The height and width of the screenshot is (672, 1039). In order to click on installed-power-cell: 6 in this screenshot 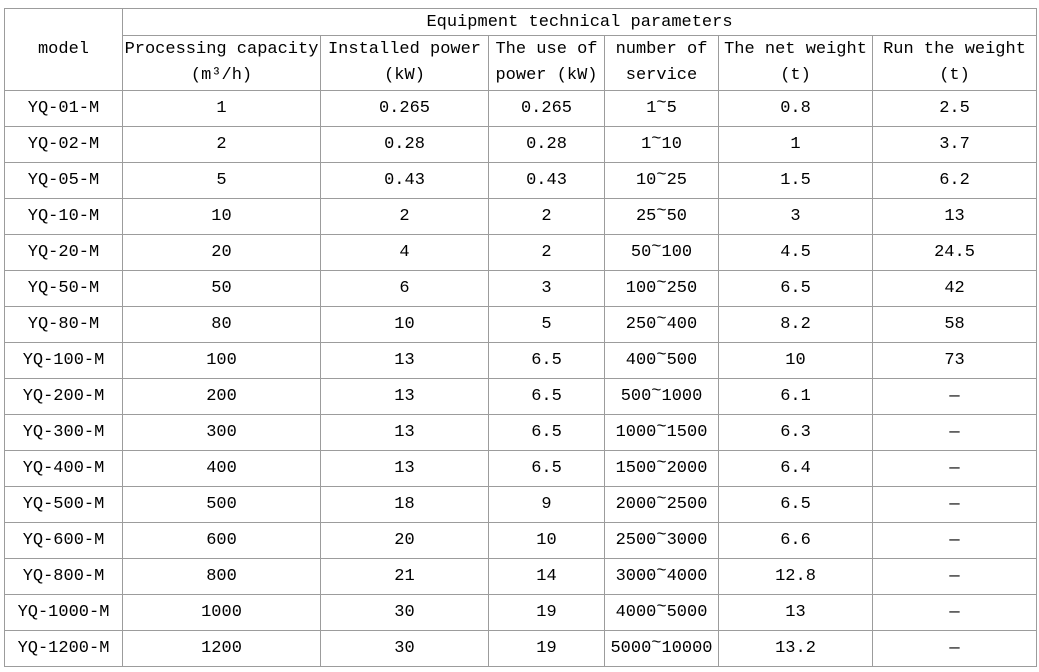, I will do `click(404, 288)`.